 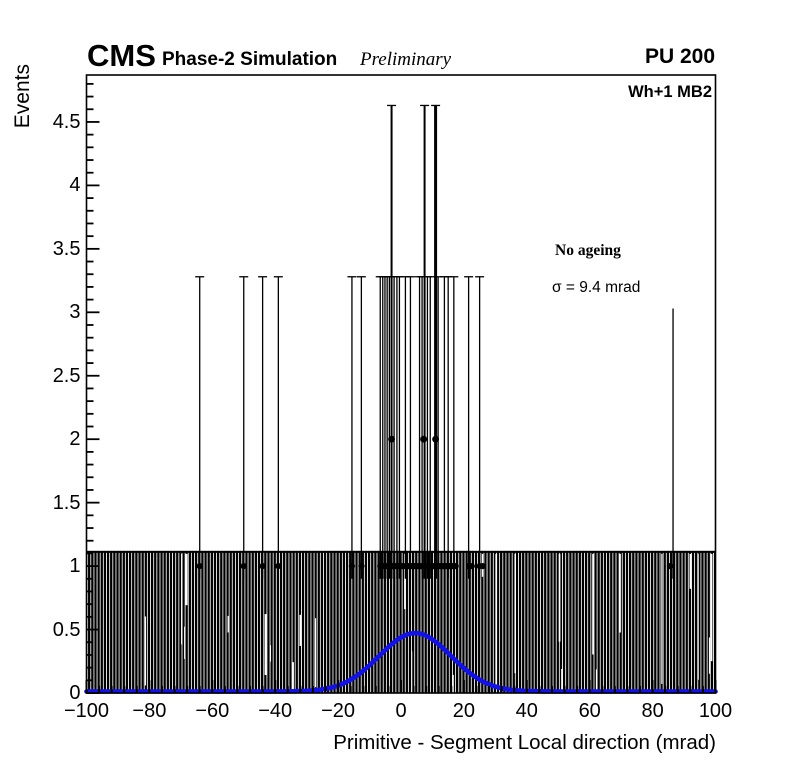 What do you see at coordinates (75, 312) in the screenshot?
I see `y-tick-label: 3` at bounding box center [75, 312].